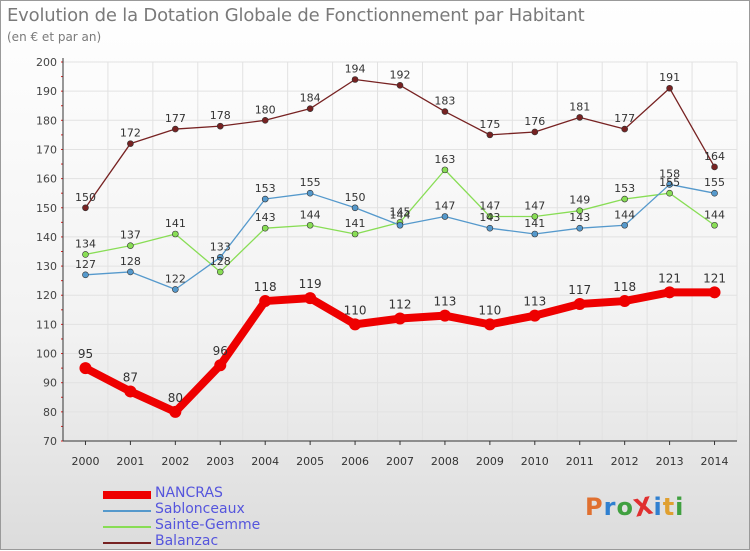 Image resolution: width=750 pixels, height=551 pixels. What do you see at coordinates (355, 68) in the screenshot?
I see `data-label: 194` at bounding box center [355, 68].